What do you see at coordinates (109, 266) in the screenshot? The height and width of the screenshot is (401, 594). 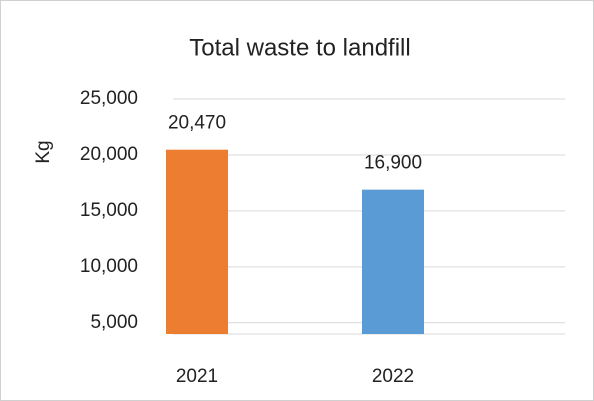 I see `y-tick-label: 10,000` at bounding box center [109, 266].